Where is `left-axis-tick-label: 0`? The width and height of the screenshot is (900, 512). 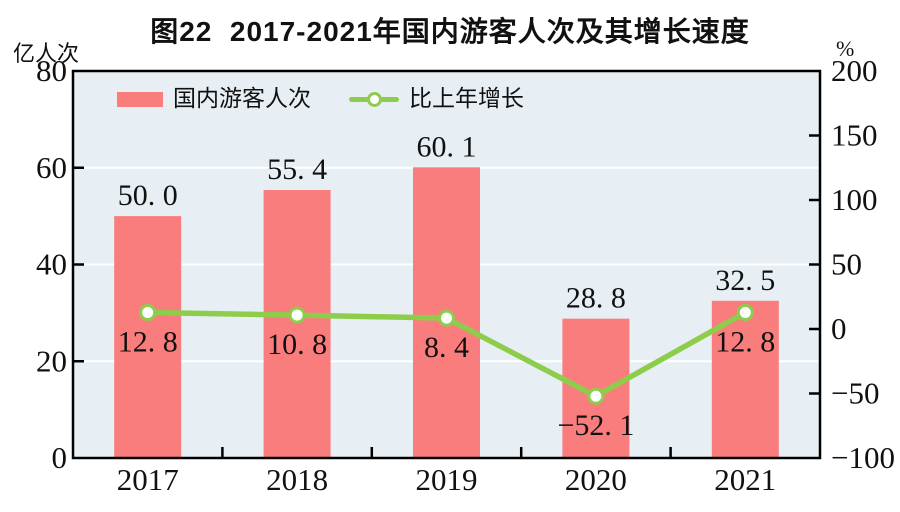
left-axis-tick-label: 0 is located at coordinates (60, 457).